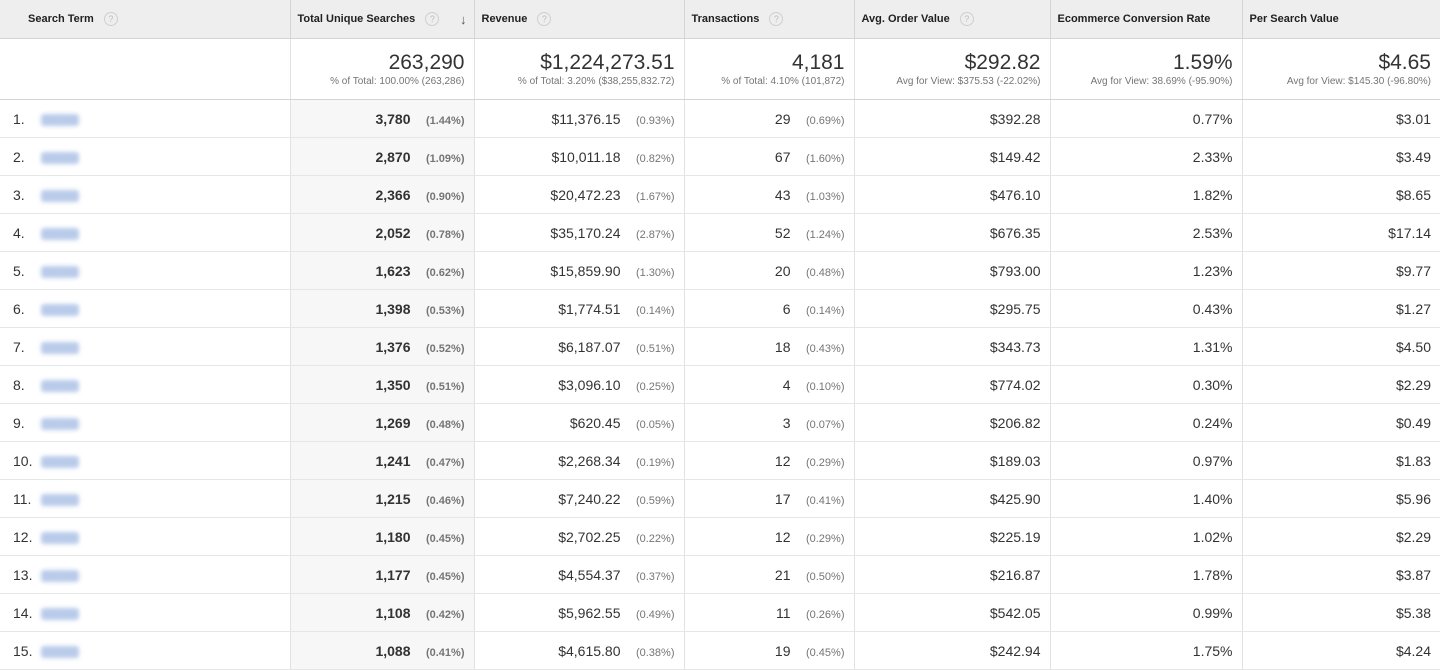  Describe the element at coordinates (397, 81) in the screenshot. I see `totals-searches-sub: % of Total: 100.00% (263,286)` at that location.